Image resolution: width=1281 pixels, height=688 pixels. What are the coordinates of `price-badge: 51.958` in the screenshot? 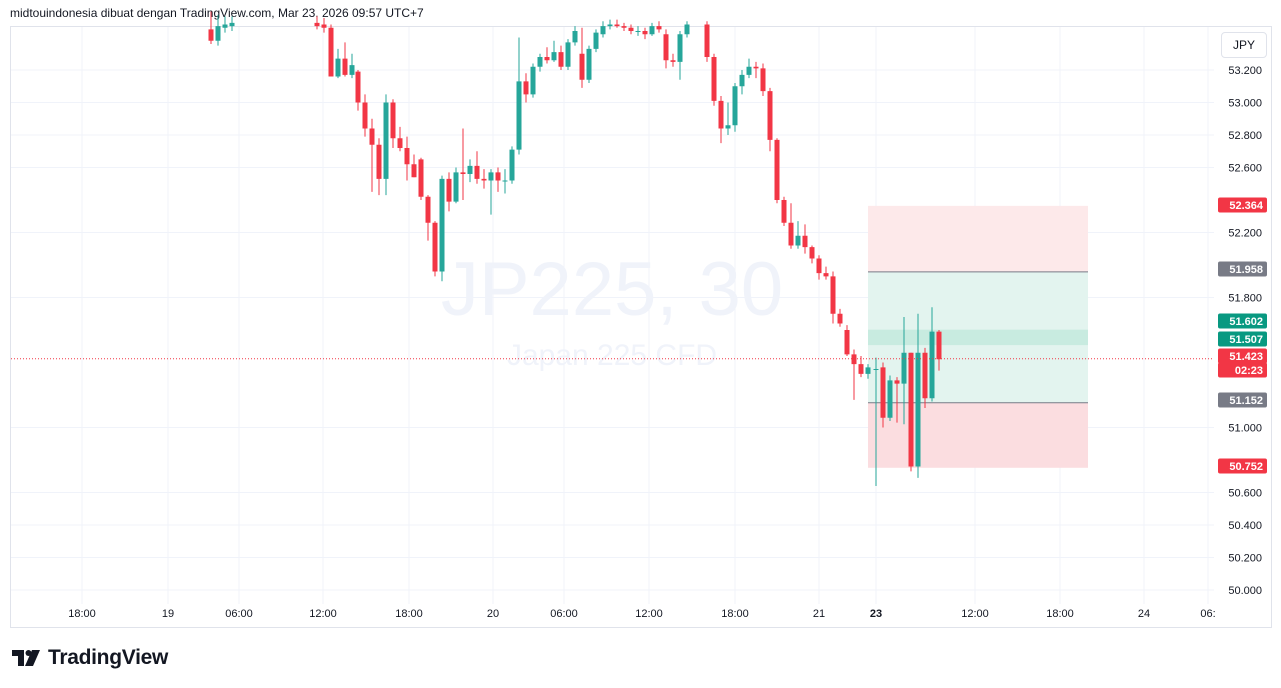 It's located at (1242, 269).